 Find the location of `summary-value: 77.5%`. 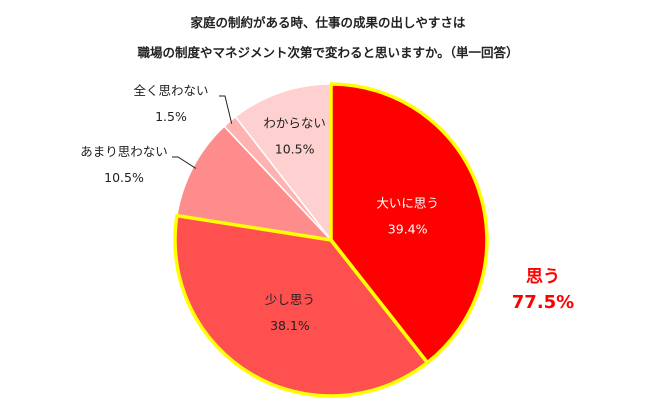

summary-value: 77.5% is located at coordinates (543, 302).